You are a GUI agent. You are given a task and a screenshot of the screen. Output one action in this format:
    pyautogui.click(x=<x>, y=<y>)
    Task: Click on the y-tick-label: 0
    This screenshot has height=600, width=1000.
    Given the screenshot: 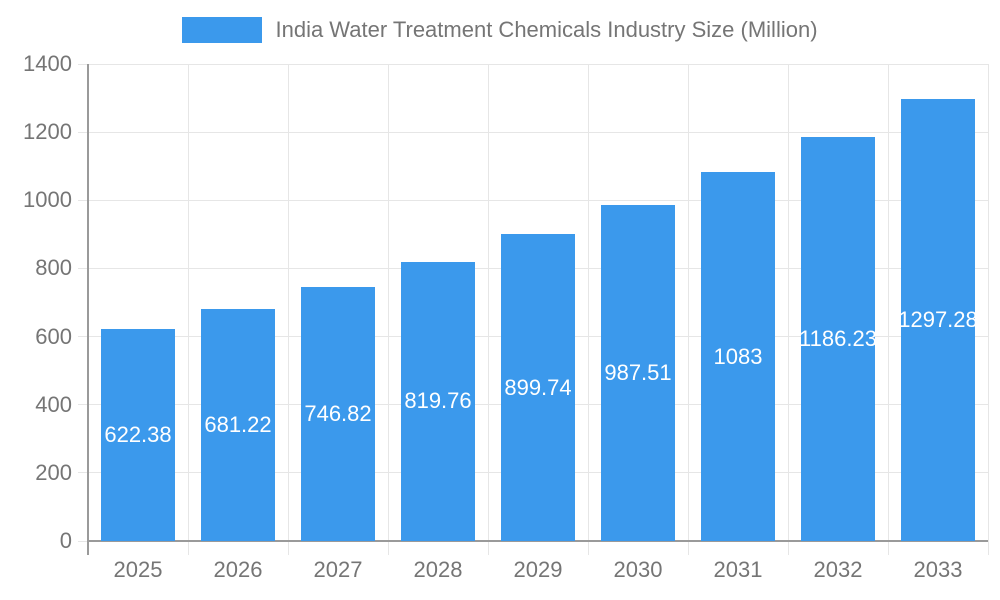 What is the action you would take?
    pyautogui.click(x=65, y=540)
    